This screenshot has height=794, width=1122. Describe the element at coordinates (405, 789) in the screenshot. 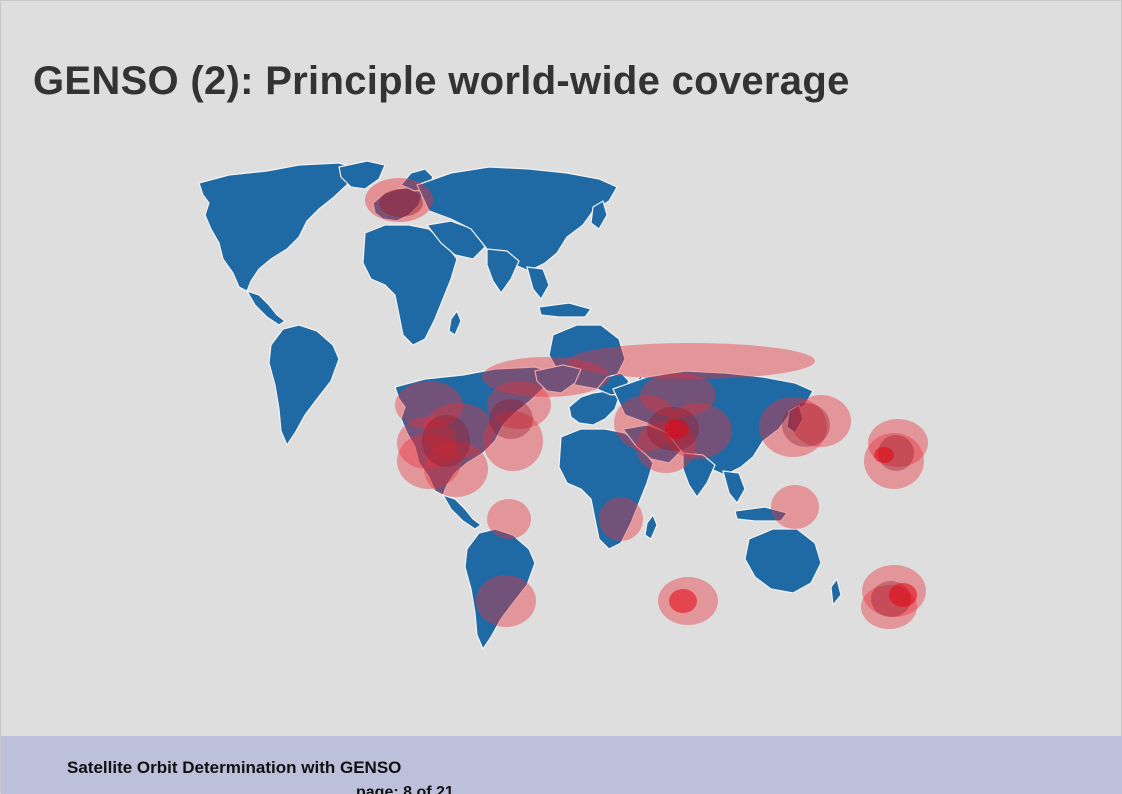

I see `page-number: page: 8 of 21` at that location.